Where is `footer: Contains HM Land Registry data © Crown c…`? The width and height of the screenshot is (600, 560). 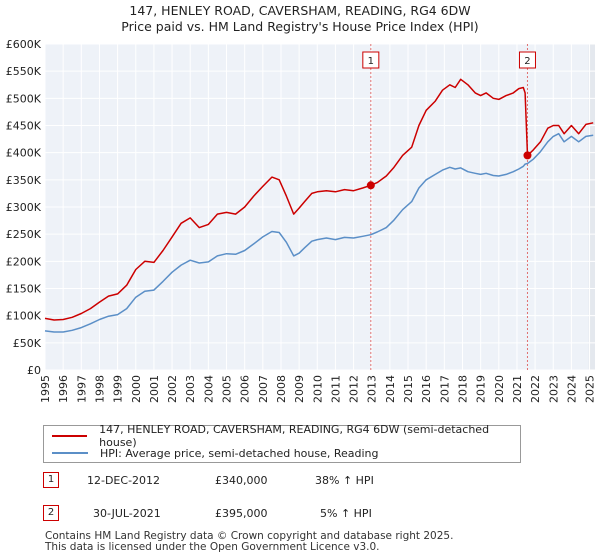
footer: Contains HM Land Registry data © Crown c… is located at coordinates (320, 542).